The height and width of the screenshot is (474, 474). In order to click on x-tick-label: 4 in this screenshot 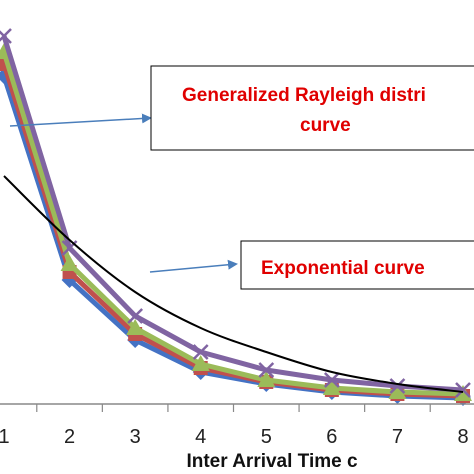, I will do `click(200, 437)`.